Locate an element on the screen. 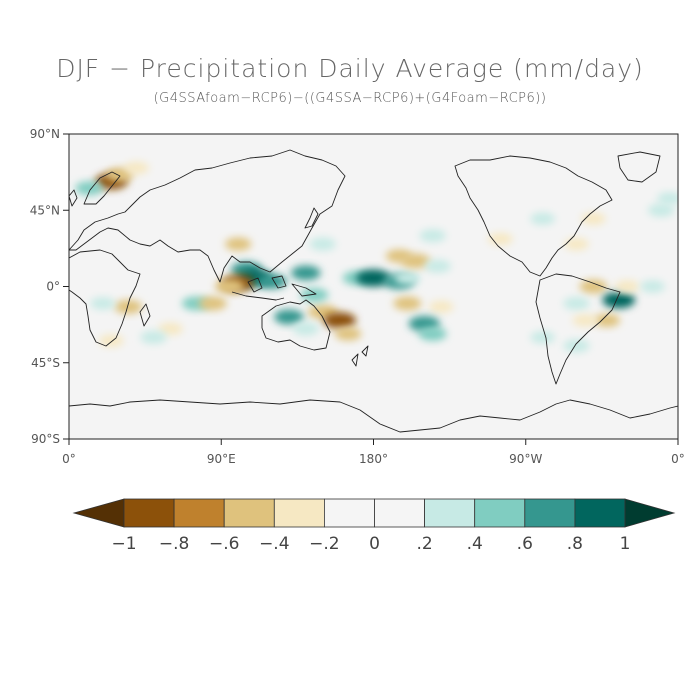  lat-tick-label: 90°N is located at coordinates (45, 134).